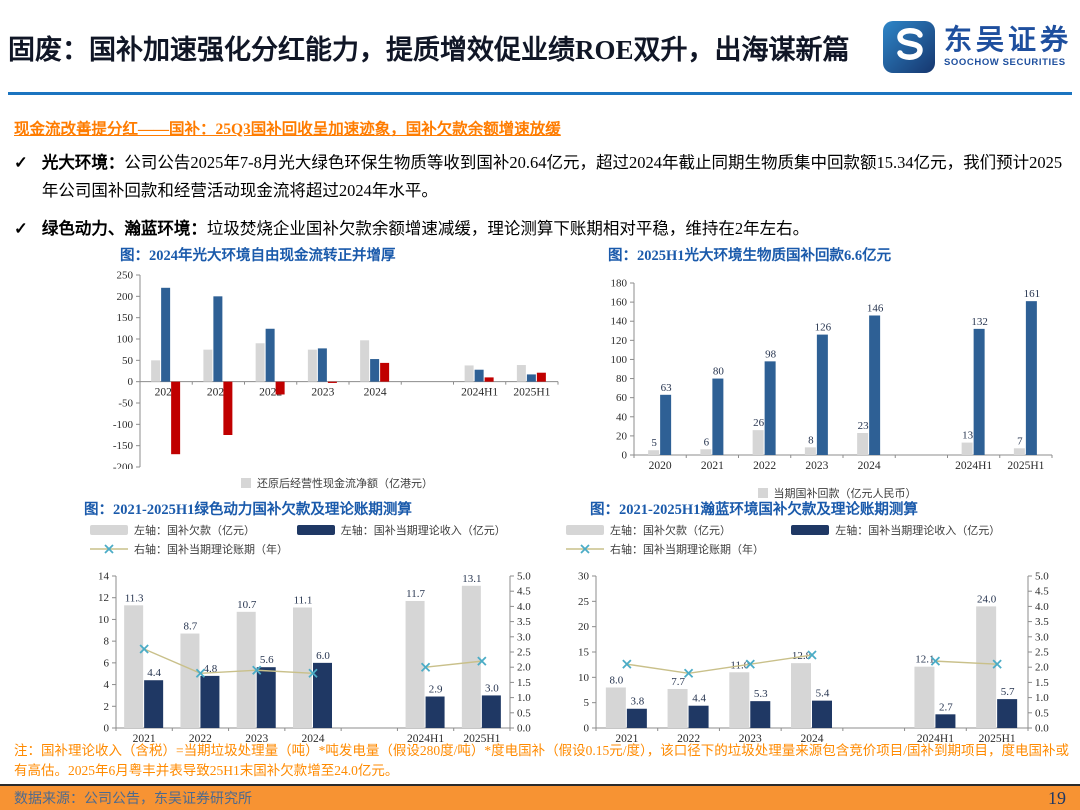  What do you see at coordinates (622, 417) in the screenshot?
I see `svg-text: 40` at bounding box center [622, 417].